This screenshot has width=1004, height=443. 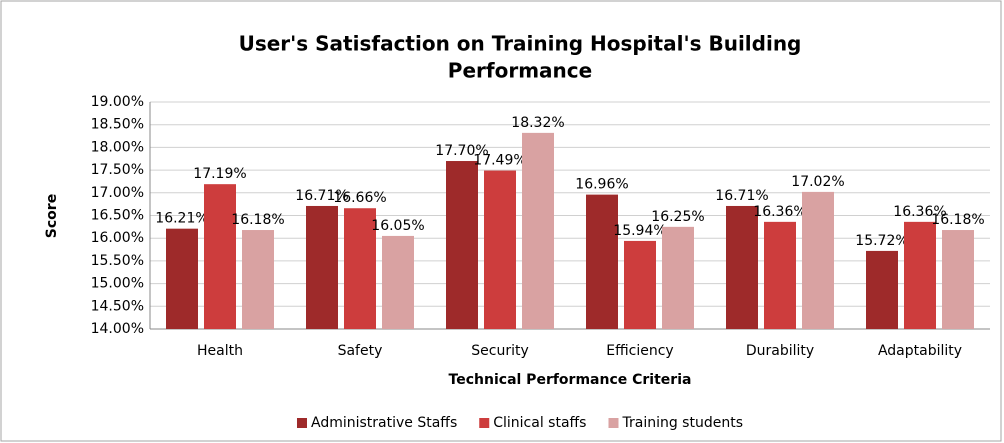 What do you see at coordinates (117, 193) in the screenshot?
I see `y-tick-label: 17.00%` at bounding box center [117, 193].